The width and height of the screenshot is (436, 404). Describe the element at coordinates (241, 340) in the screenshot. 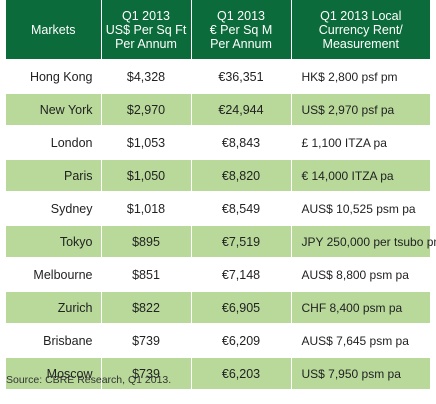

I see `eur-cell: €6,209` at that location.